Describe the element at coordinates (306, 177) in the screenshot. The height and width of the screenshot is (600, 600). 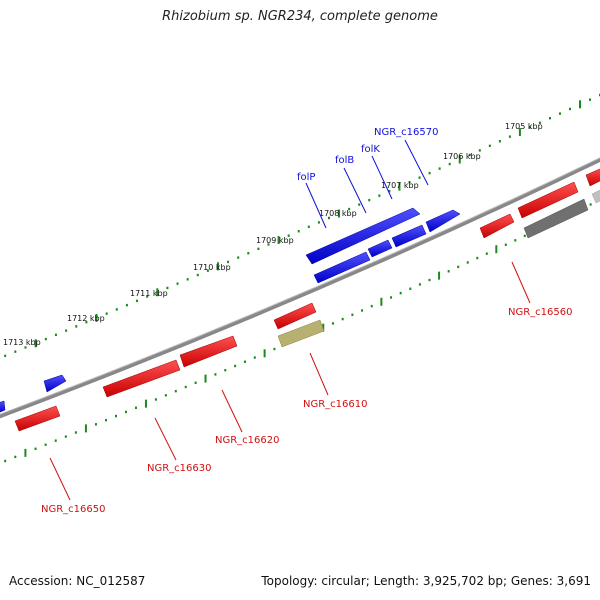
I see `gene-label: folP` at that location.